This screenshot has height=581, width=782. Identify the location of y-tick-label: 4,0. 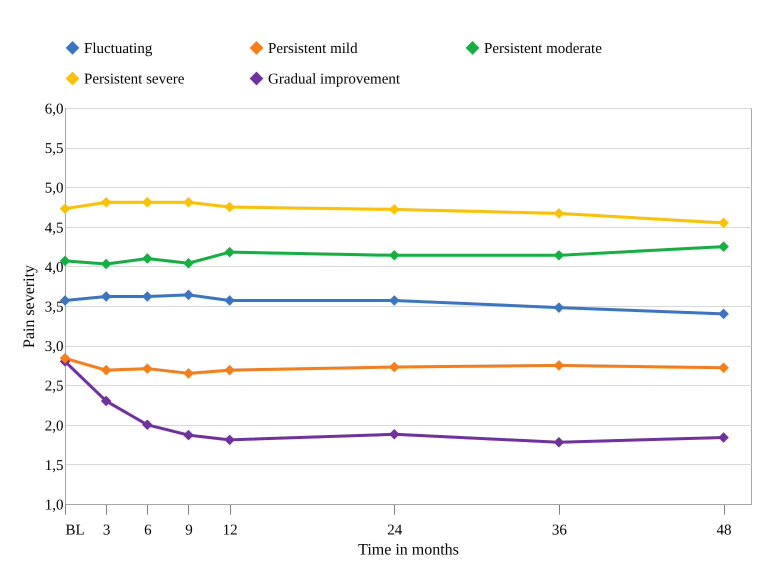
(54, 268).